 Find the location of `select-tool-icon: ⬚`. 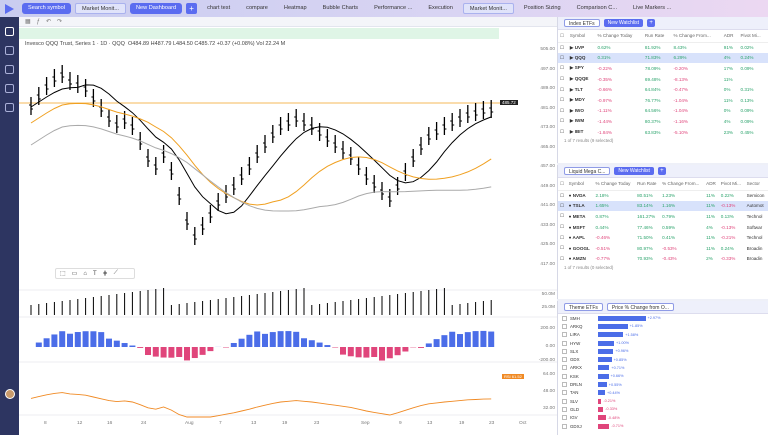

select-tool-icon: ⬚ is located at coordinates (63, 274).